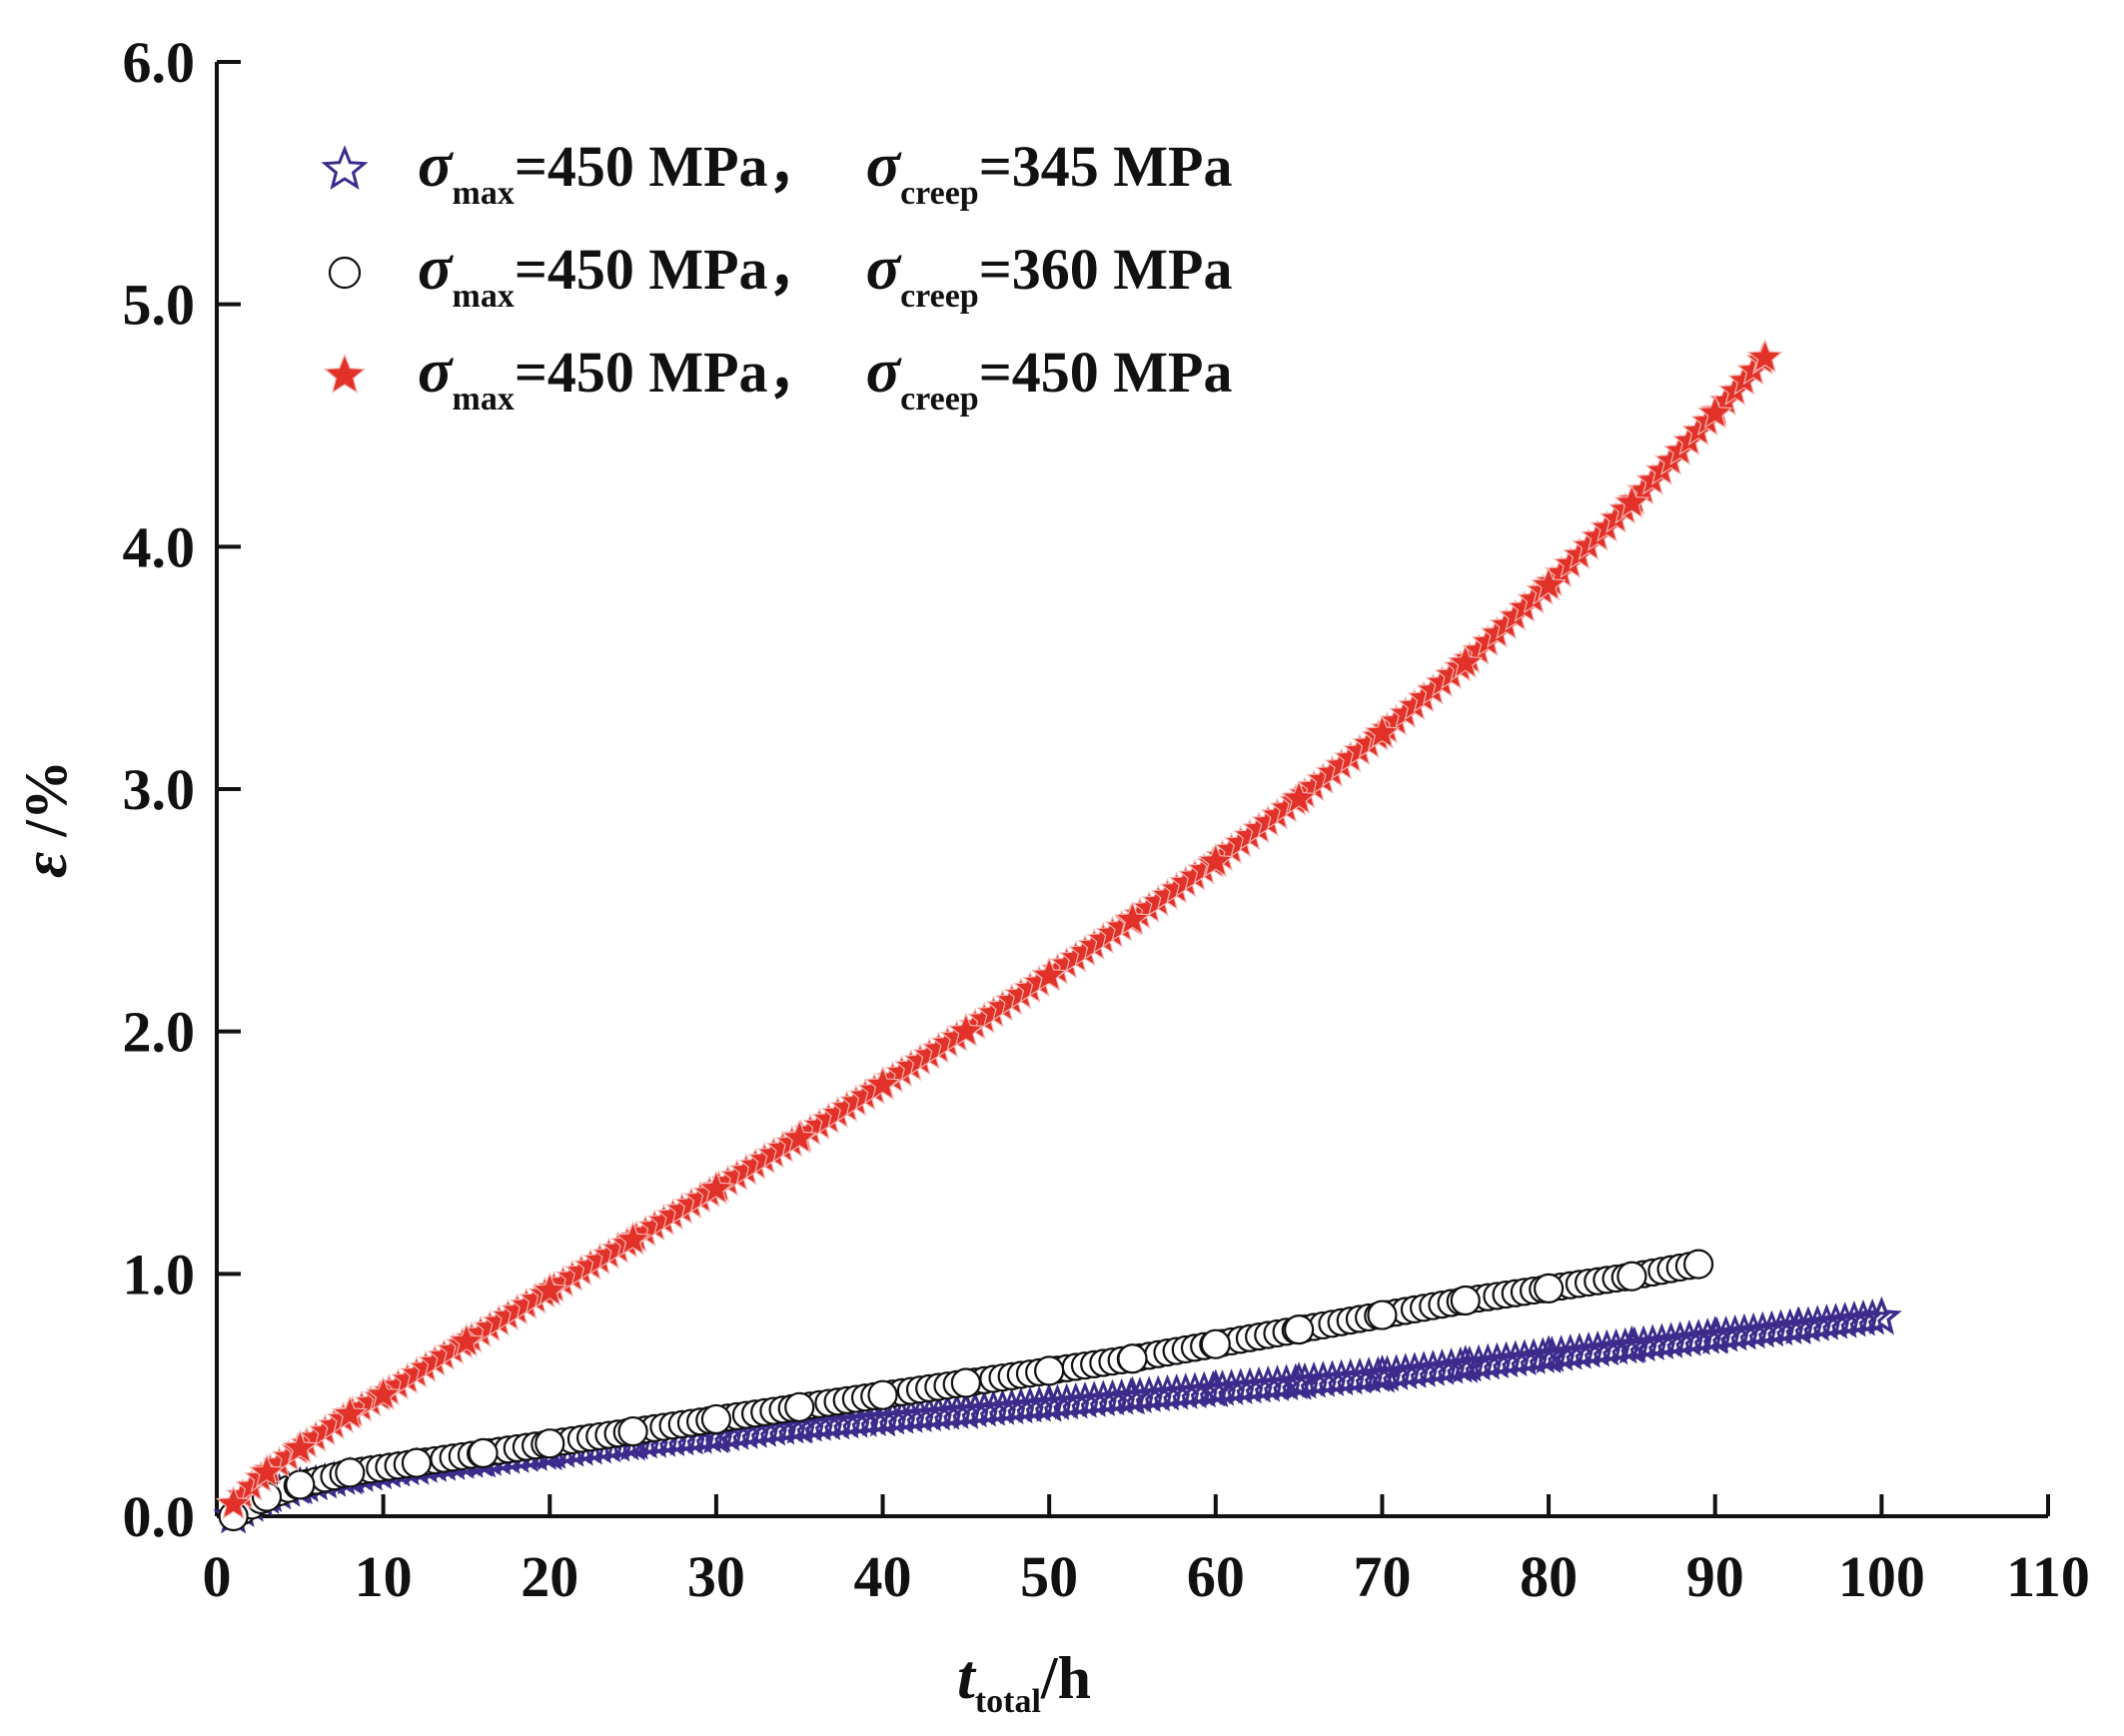 The width and height of the screenshot is (2124, 1736). I want to click on x-tick-label: 70, so click(1382, 1576).